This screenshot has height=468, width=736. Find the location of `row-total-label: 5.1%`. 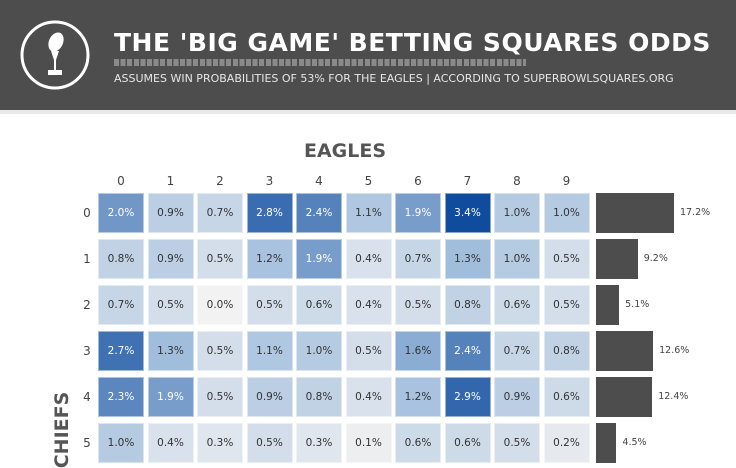

row-total-label: 5.1% is located at coordinates (637, 304).